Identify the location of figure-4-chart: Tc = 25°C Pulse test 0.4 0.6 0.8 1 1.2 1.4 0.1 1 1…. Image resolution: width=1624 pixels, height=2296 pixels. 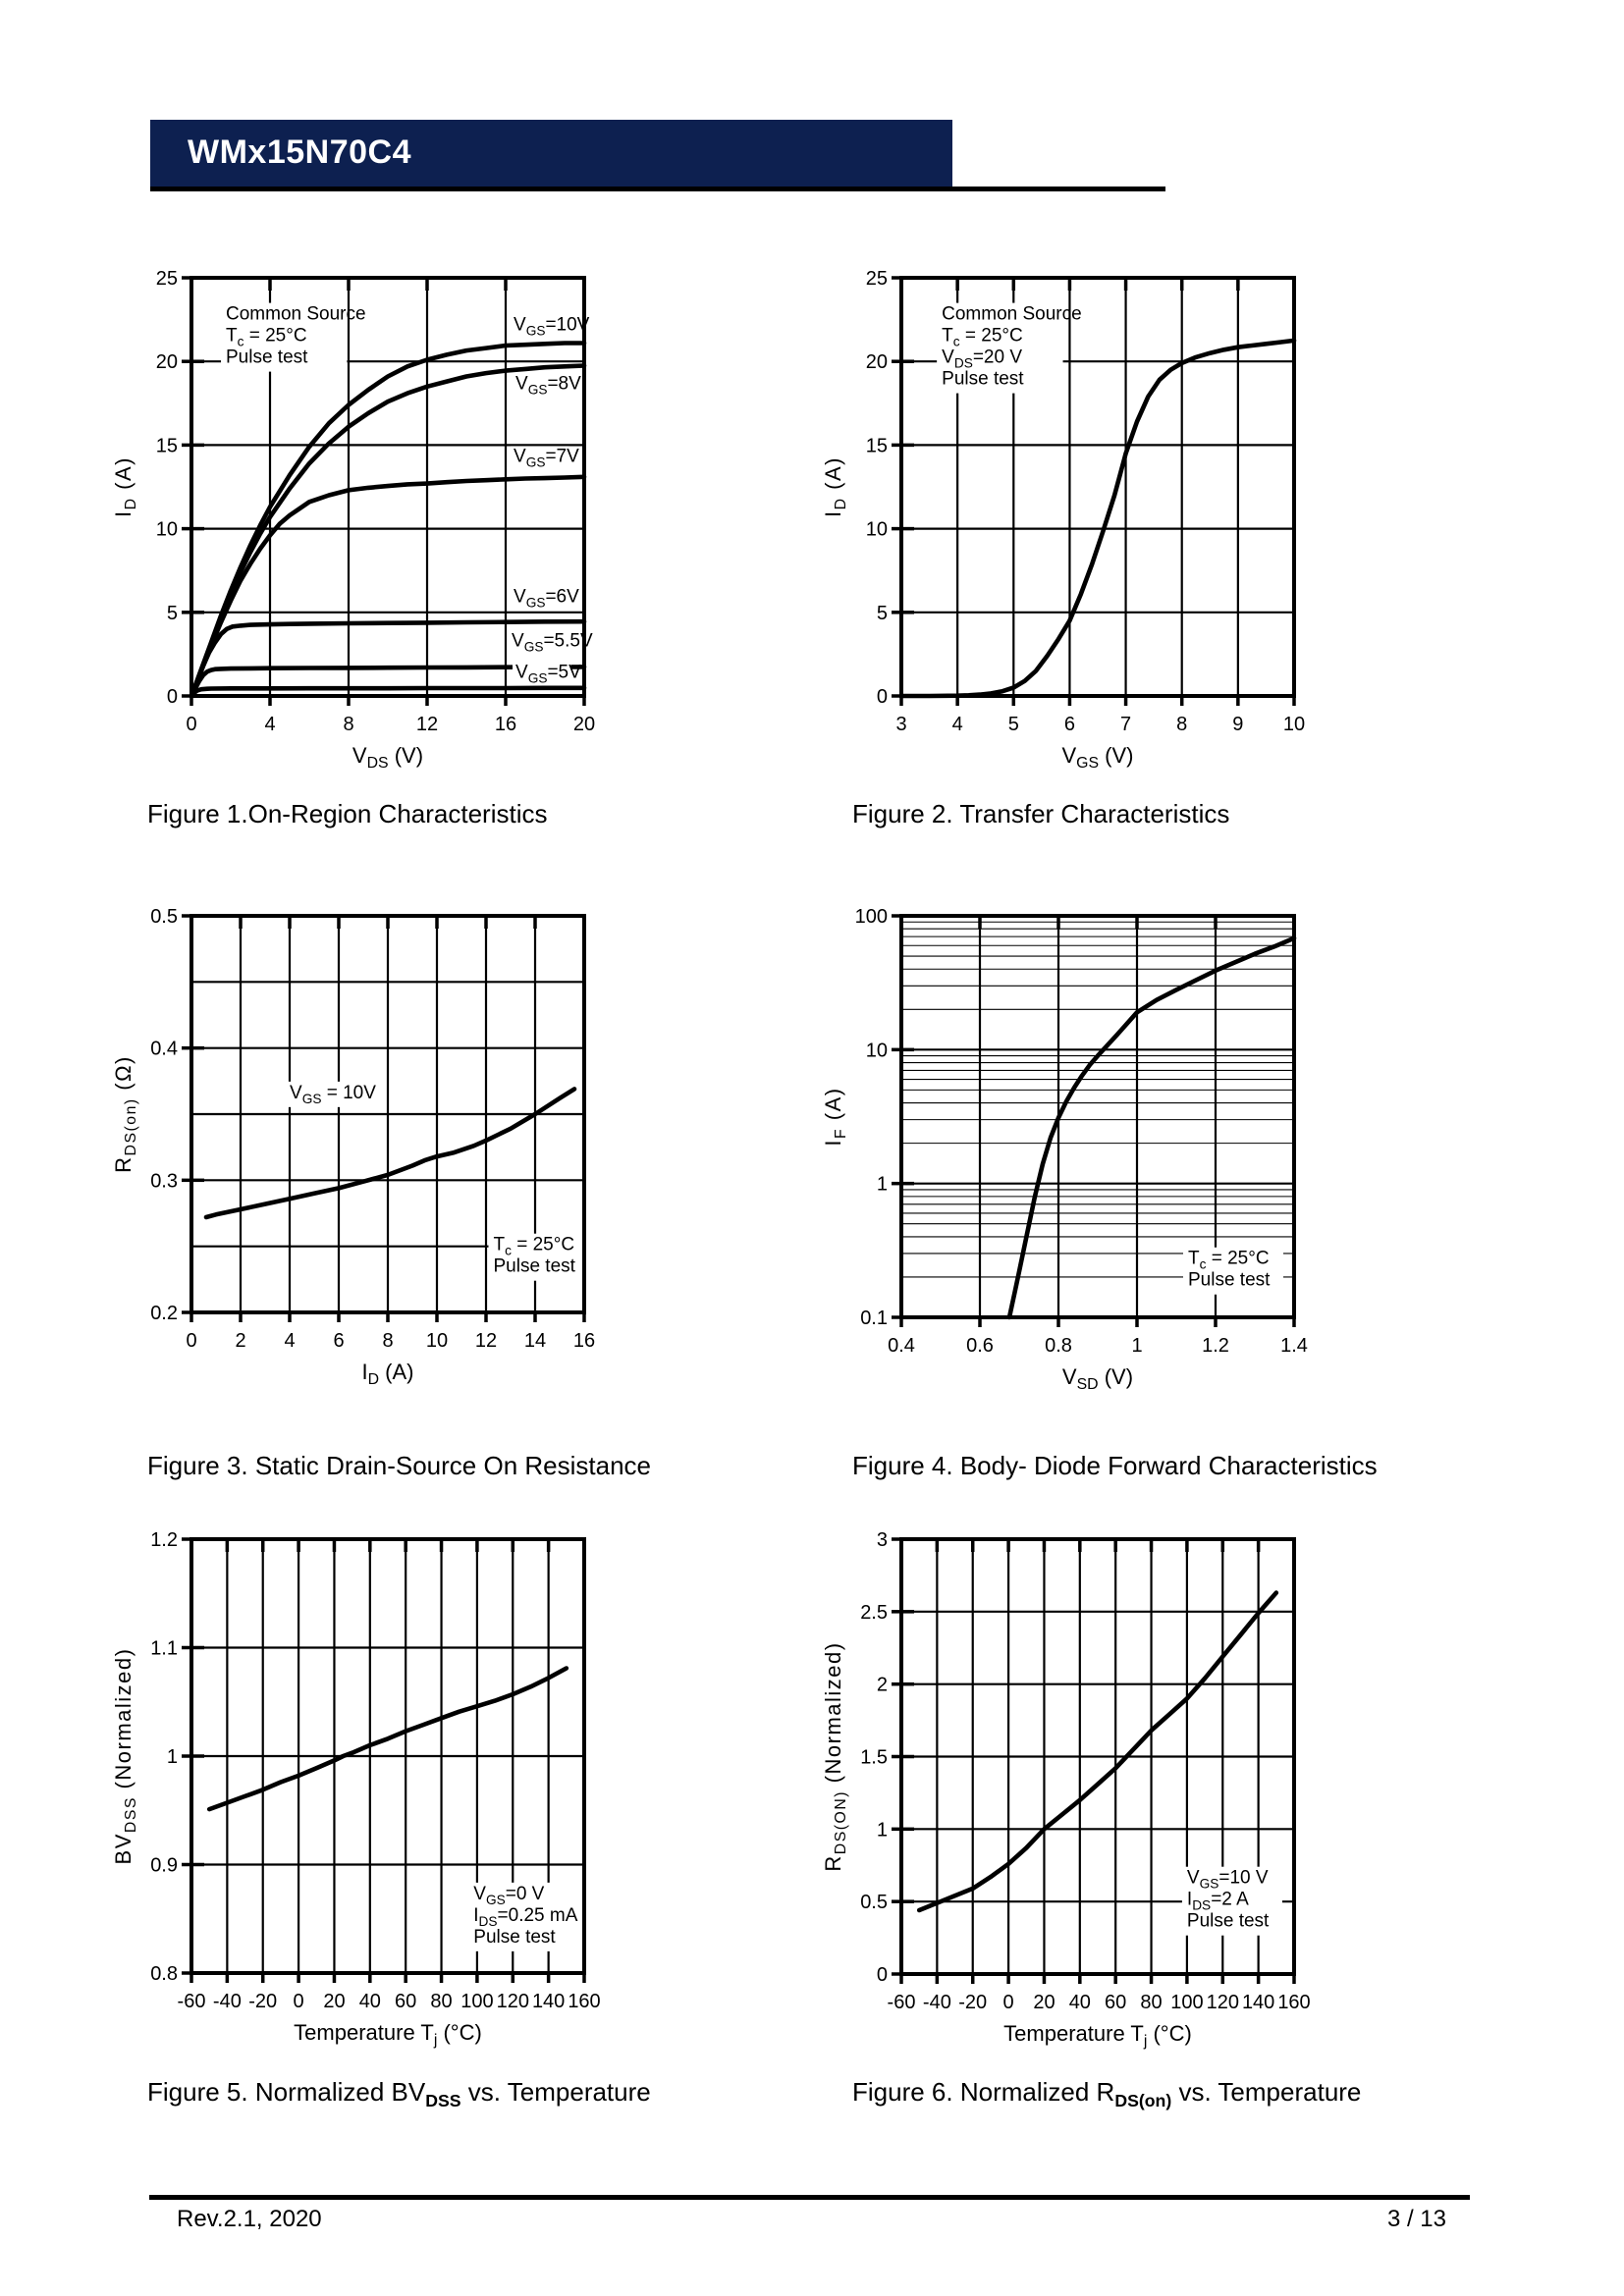
(1169, 1153).